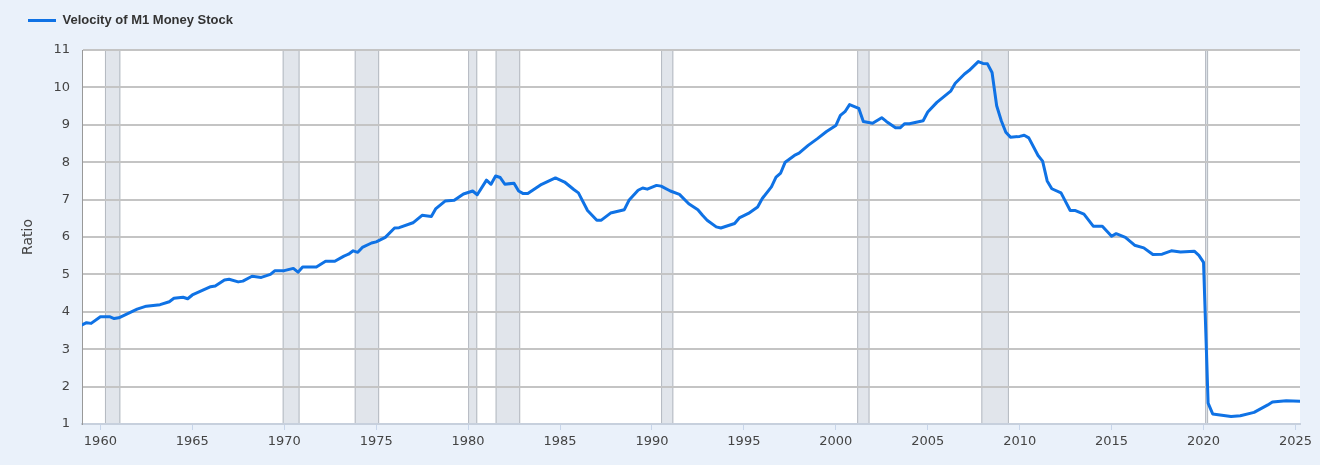  What do you see at coordinates (836, 441) in the screenshot?
I see `x-tick-label: 2000` at bounding box center [836, 441].